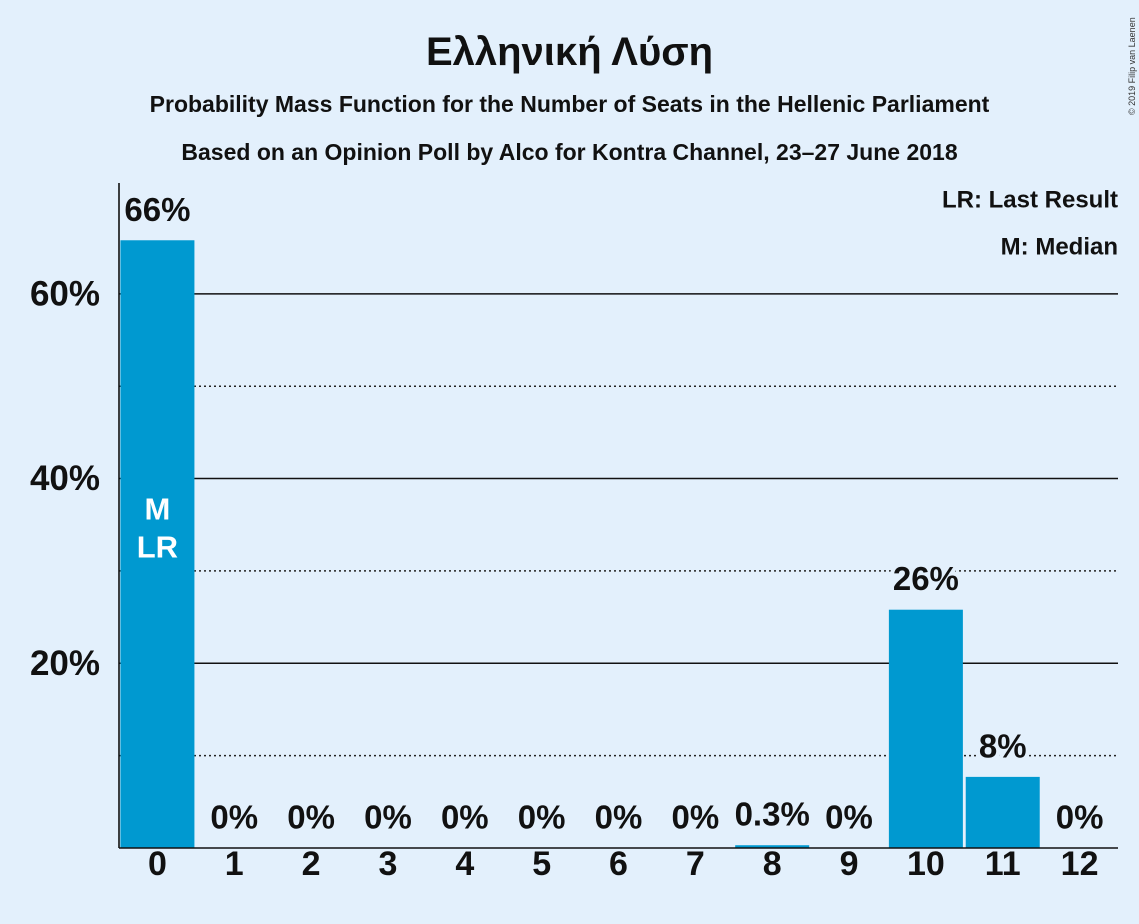  Describe the element at coordinates (65, 293) in the screenshot. I see `y-tick-label: 60%` at that location.